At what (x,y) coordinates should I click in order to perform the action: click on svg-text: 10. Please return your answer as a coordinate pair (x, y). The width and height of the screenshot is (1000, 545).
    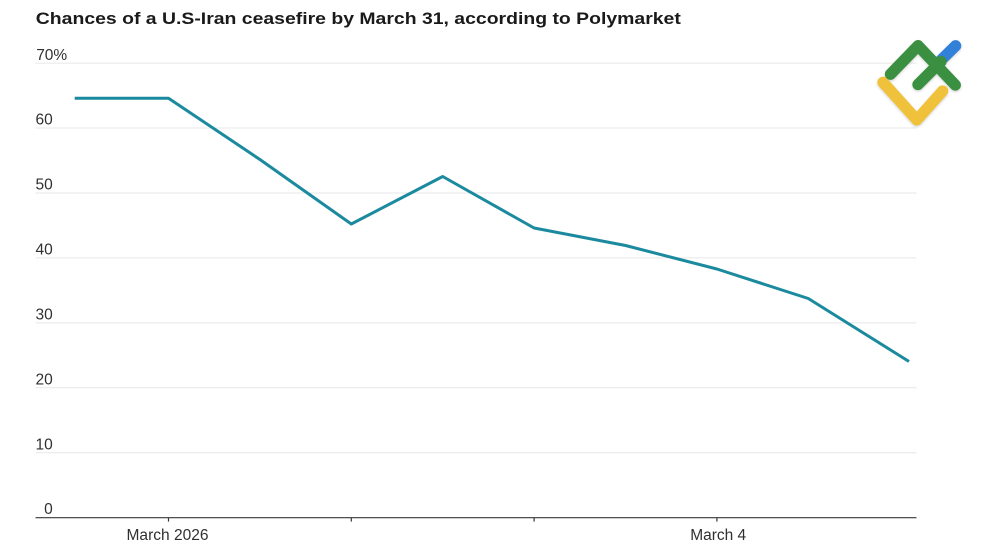
    Looking at the image, I should click on (45, 445).